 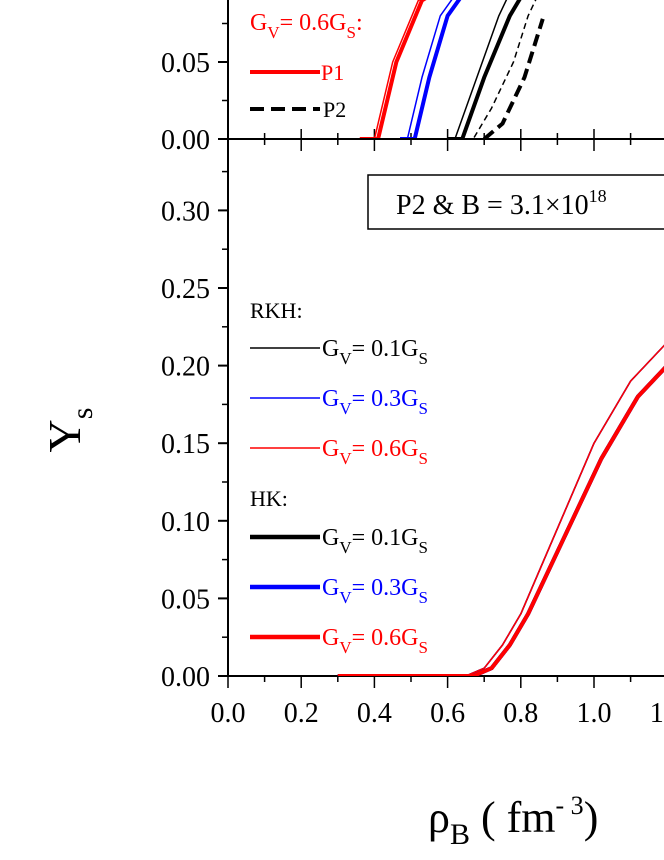 I want to click on legend-hk-title: HK:, so click(x=269, y=498).